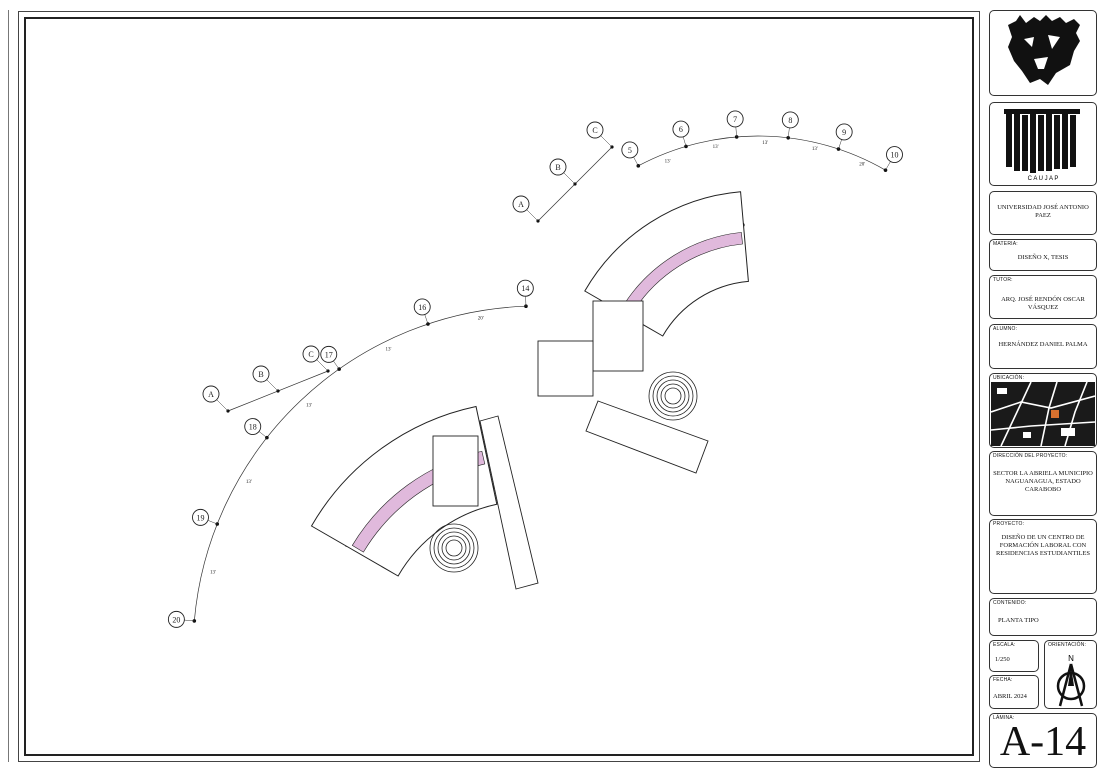 The width and height of the screenshot is (1102, 773). Describe the element at coordinates (481, 318) in the screenshot. I see `lower-dim-4: 20'` at that location.